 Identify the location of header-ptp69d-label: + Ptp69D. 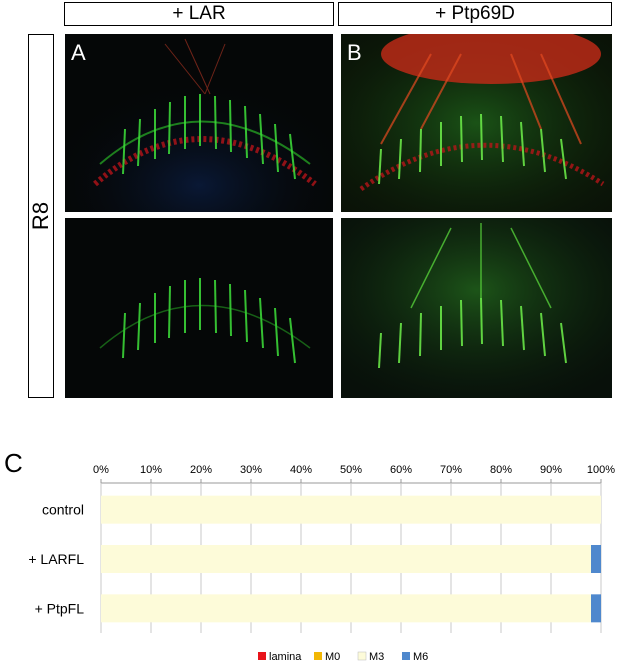
(475, 13).